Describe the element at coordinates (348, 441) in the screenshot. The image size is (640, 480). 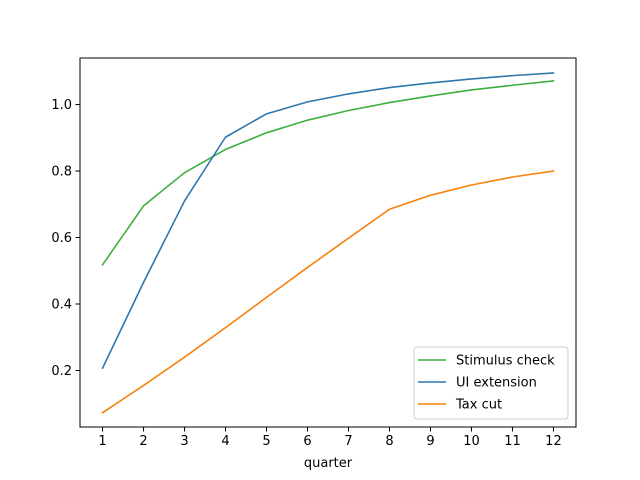
I see `x-tick-label: 7` at that location.